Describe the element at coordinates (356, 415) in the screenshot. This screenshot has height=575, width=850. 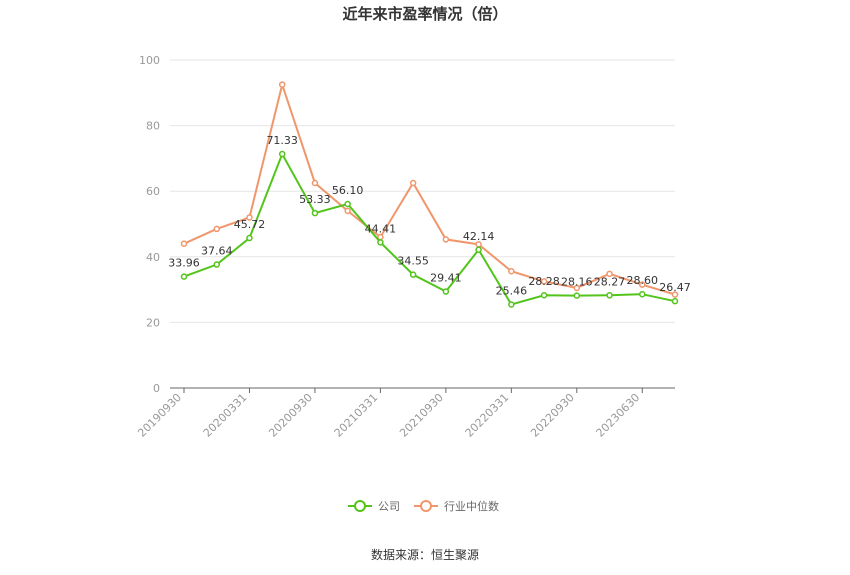
I see `x-tick-label: 20210331` at that location.